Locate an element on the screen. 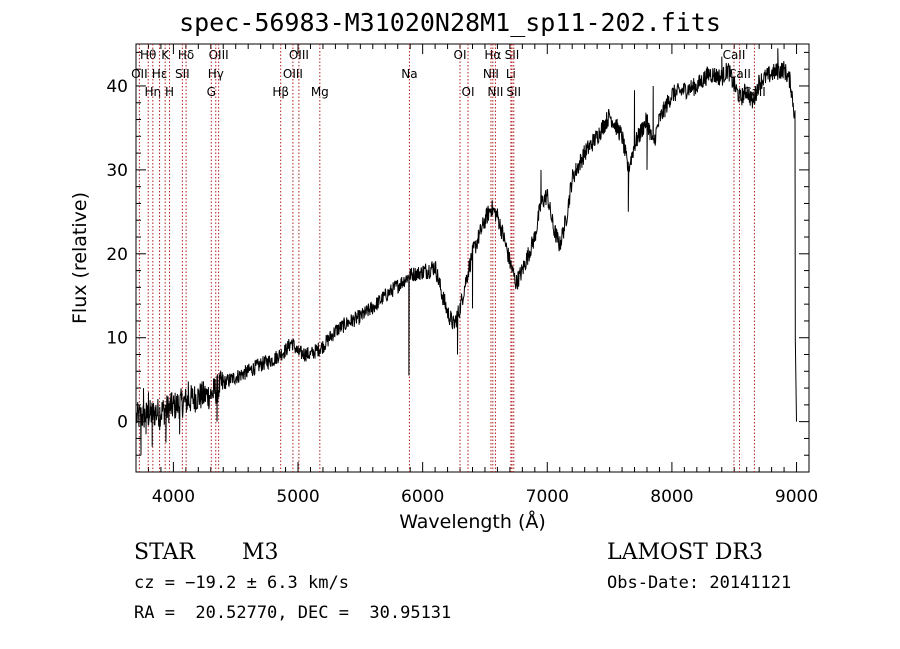 The height and width of the screenshot is (649, 900). line-marker-label: Hγ is located at coordinates (216, 74).